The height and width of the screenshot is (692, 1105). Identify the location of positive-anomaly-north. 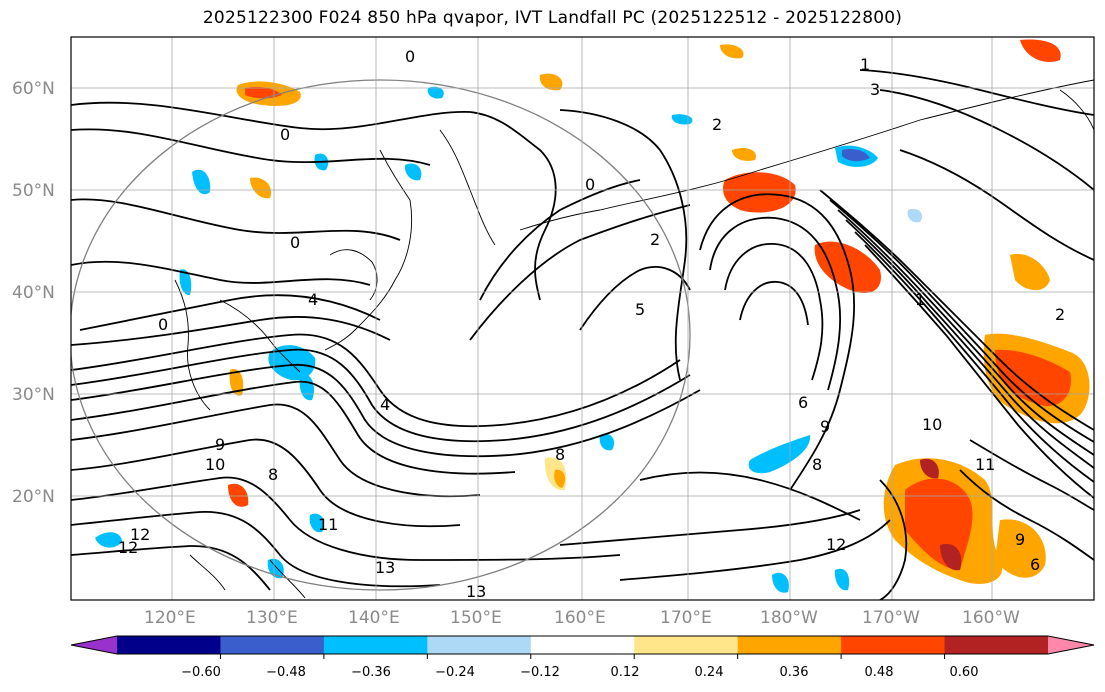
(759, 192).